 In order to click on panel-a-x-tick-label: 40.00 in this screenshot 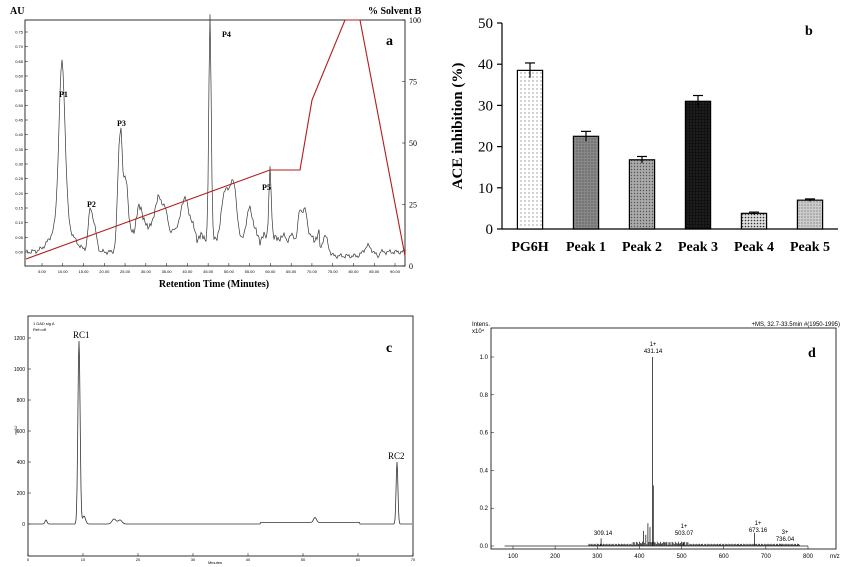, I will do `click(187, 271)`.